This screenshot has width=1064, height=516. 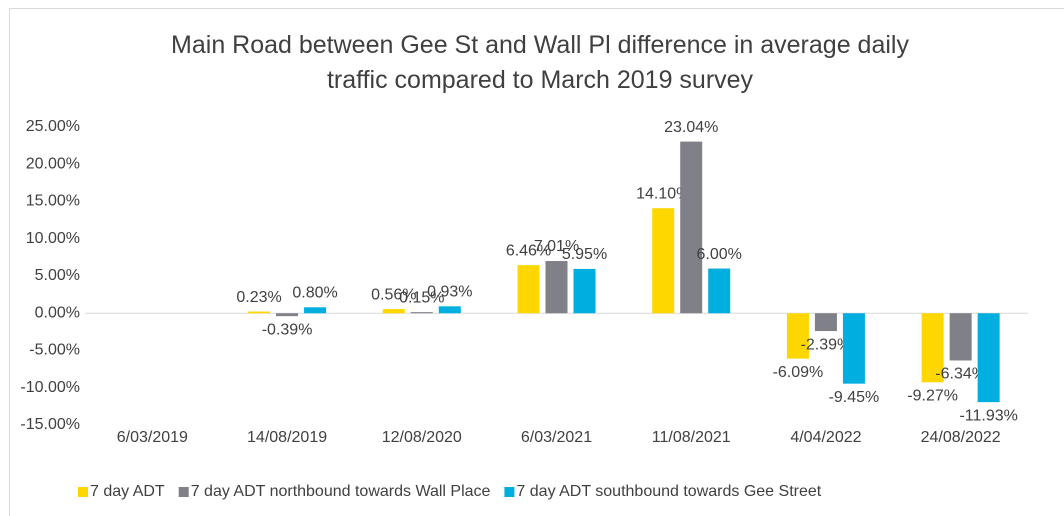 What do you see at coordinates (556, 246) in the screenshot?
I see `data-label: 7.01%` at bounding box center [556, 246].